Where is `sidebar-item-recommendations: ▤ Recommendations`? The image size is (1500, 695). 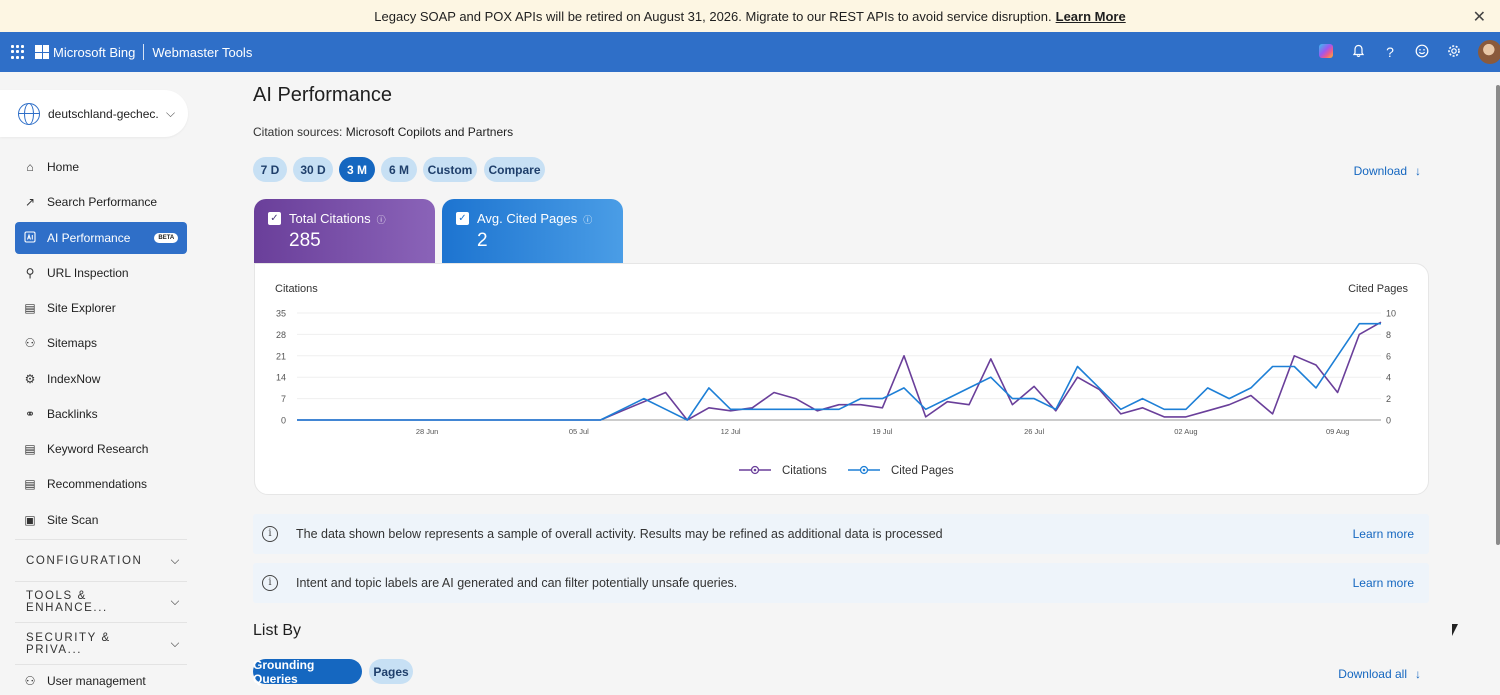 sidebar-item-recommendations: ▤ Recommendations is located at coordinates (101, 484).